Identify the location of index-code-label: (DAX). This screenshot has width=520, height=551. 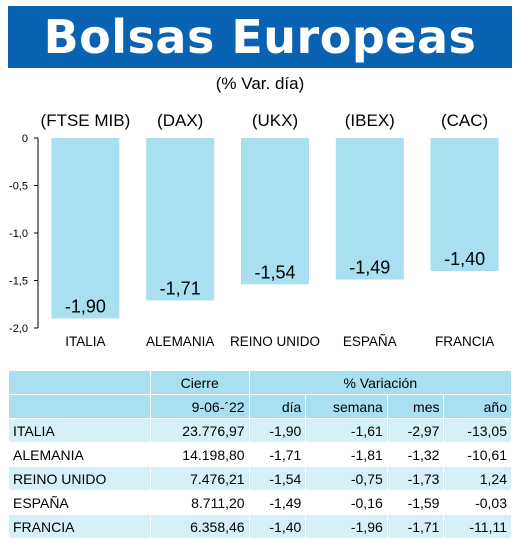
(180, 120).